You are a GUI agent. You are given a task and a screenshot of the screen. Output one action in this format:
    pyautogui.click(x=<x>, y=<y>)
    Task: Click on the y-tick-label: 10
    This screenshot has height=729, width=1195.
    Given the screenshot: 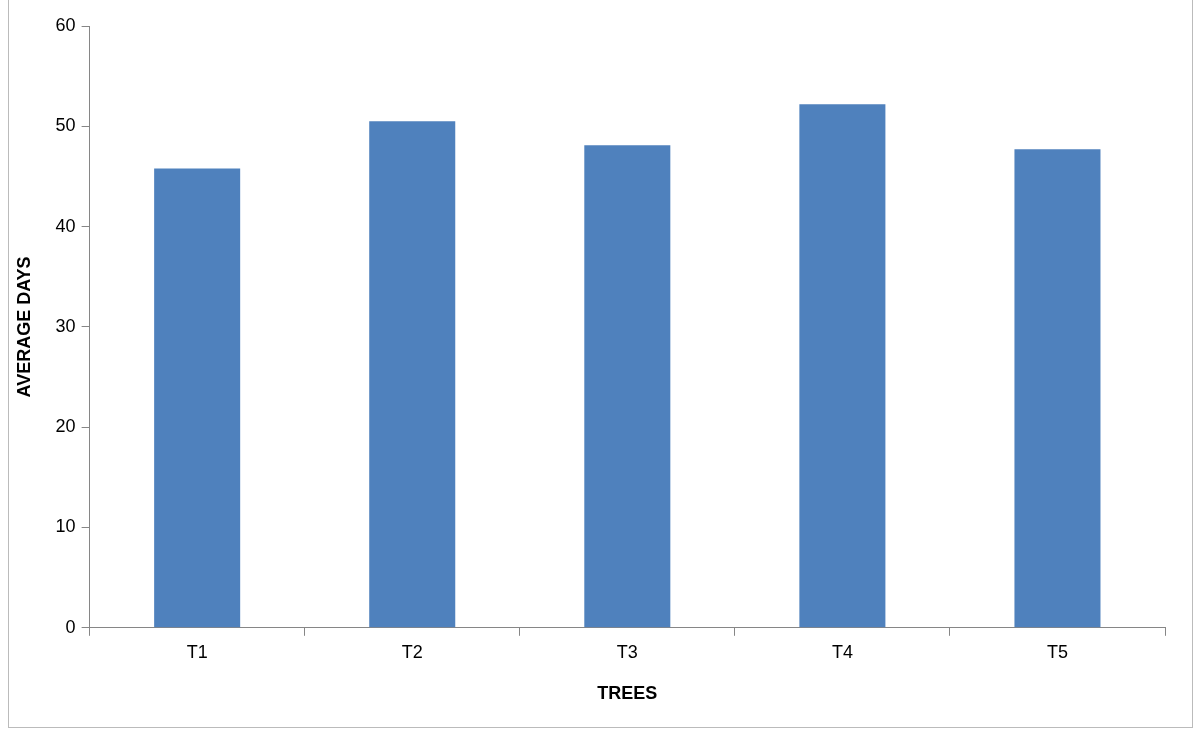 What is the action you would take?
    pyautogui.click(x=65, y=526)
    